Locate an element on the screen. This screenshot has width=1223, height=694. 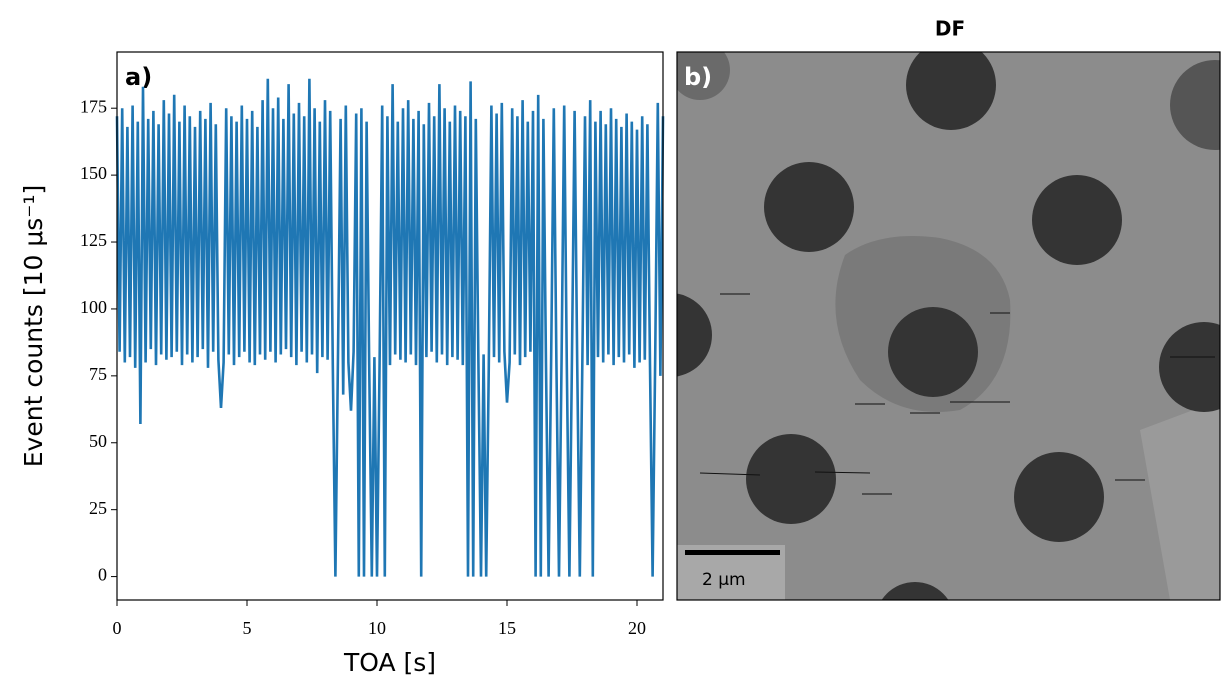
scale-bar-label: 2 μm is located at coordinates (724, 580).